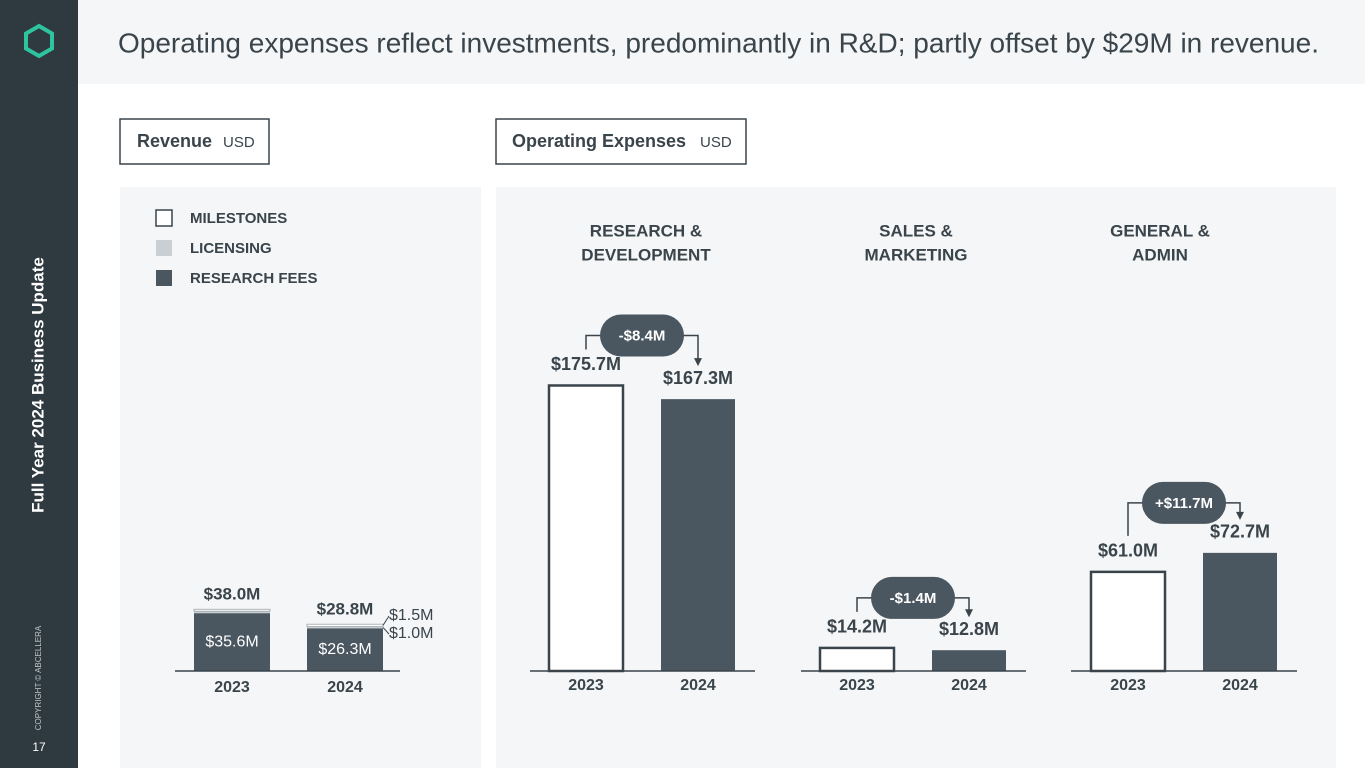 The height and width of the screenshot is (768, 1365). I want to click on change-label: -$1.4M, so click(913, 598).